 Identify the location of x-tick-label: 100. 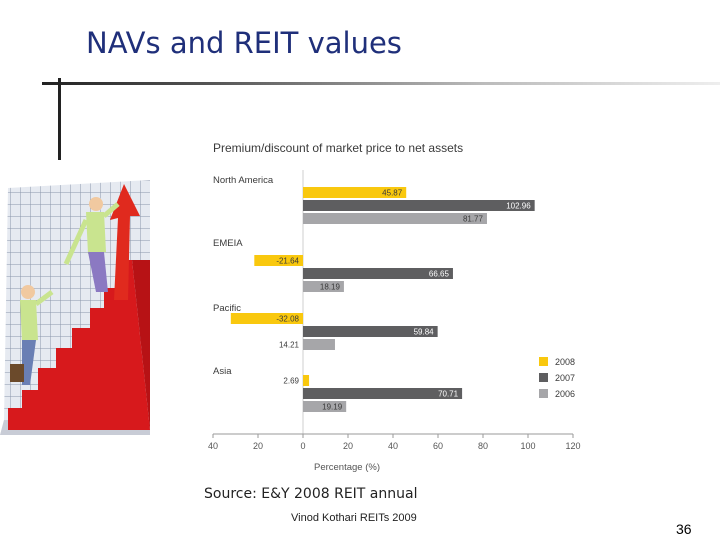
(527, 446).